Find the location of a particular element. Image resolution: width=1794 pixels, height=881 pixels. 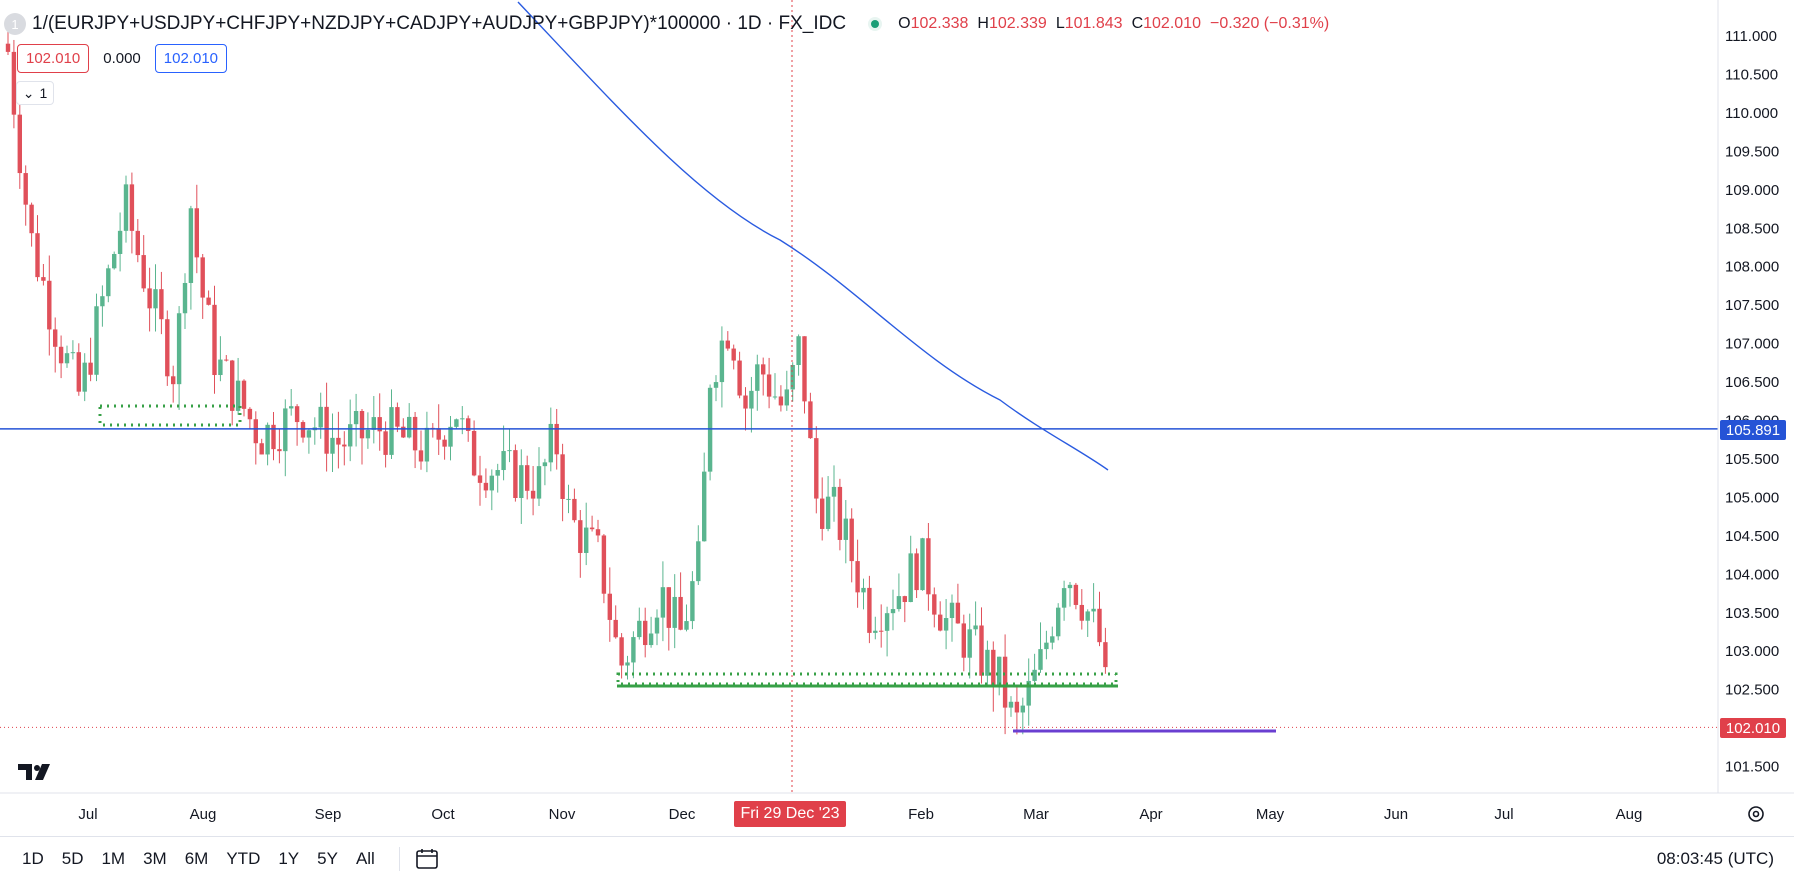

range-6m-button: 6M is located at coordinates (196, 858).